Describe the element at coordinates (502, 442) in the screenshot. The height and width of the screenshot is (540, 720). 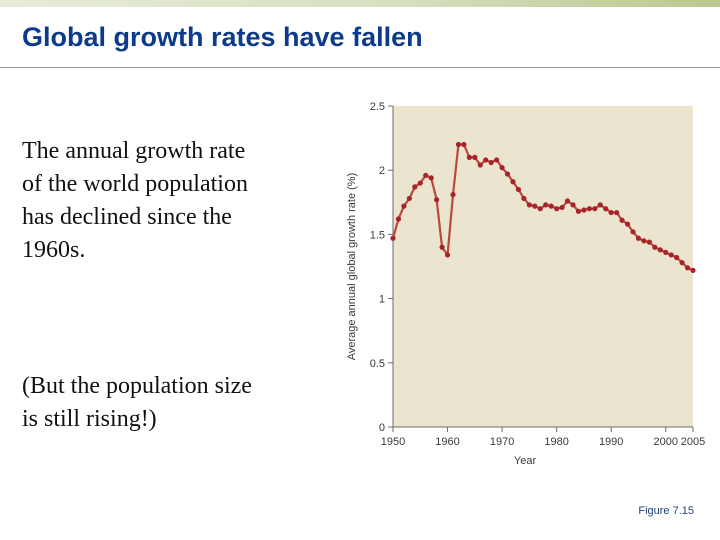
I see `x-tick-label: 1970` at that location.